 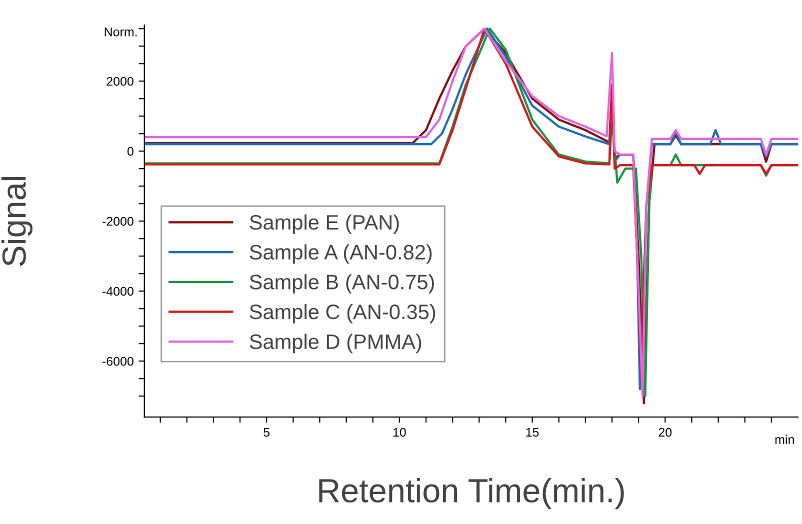 I want to click on x-tick-label: 15, so click(x=532, y=432).